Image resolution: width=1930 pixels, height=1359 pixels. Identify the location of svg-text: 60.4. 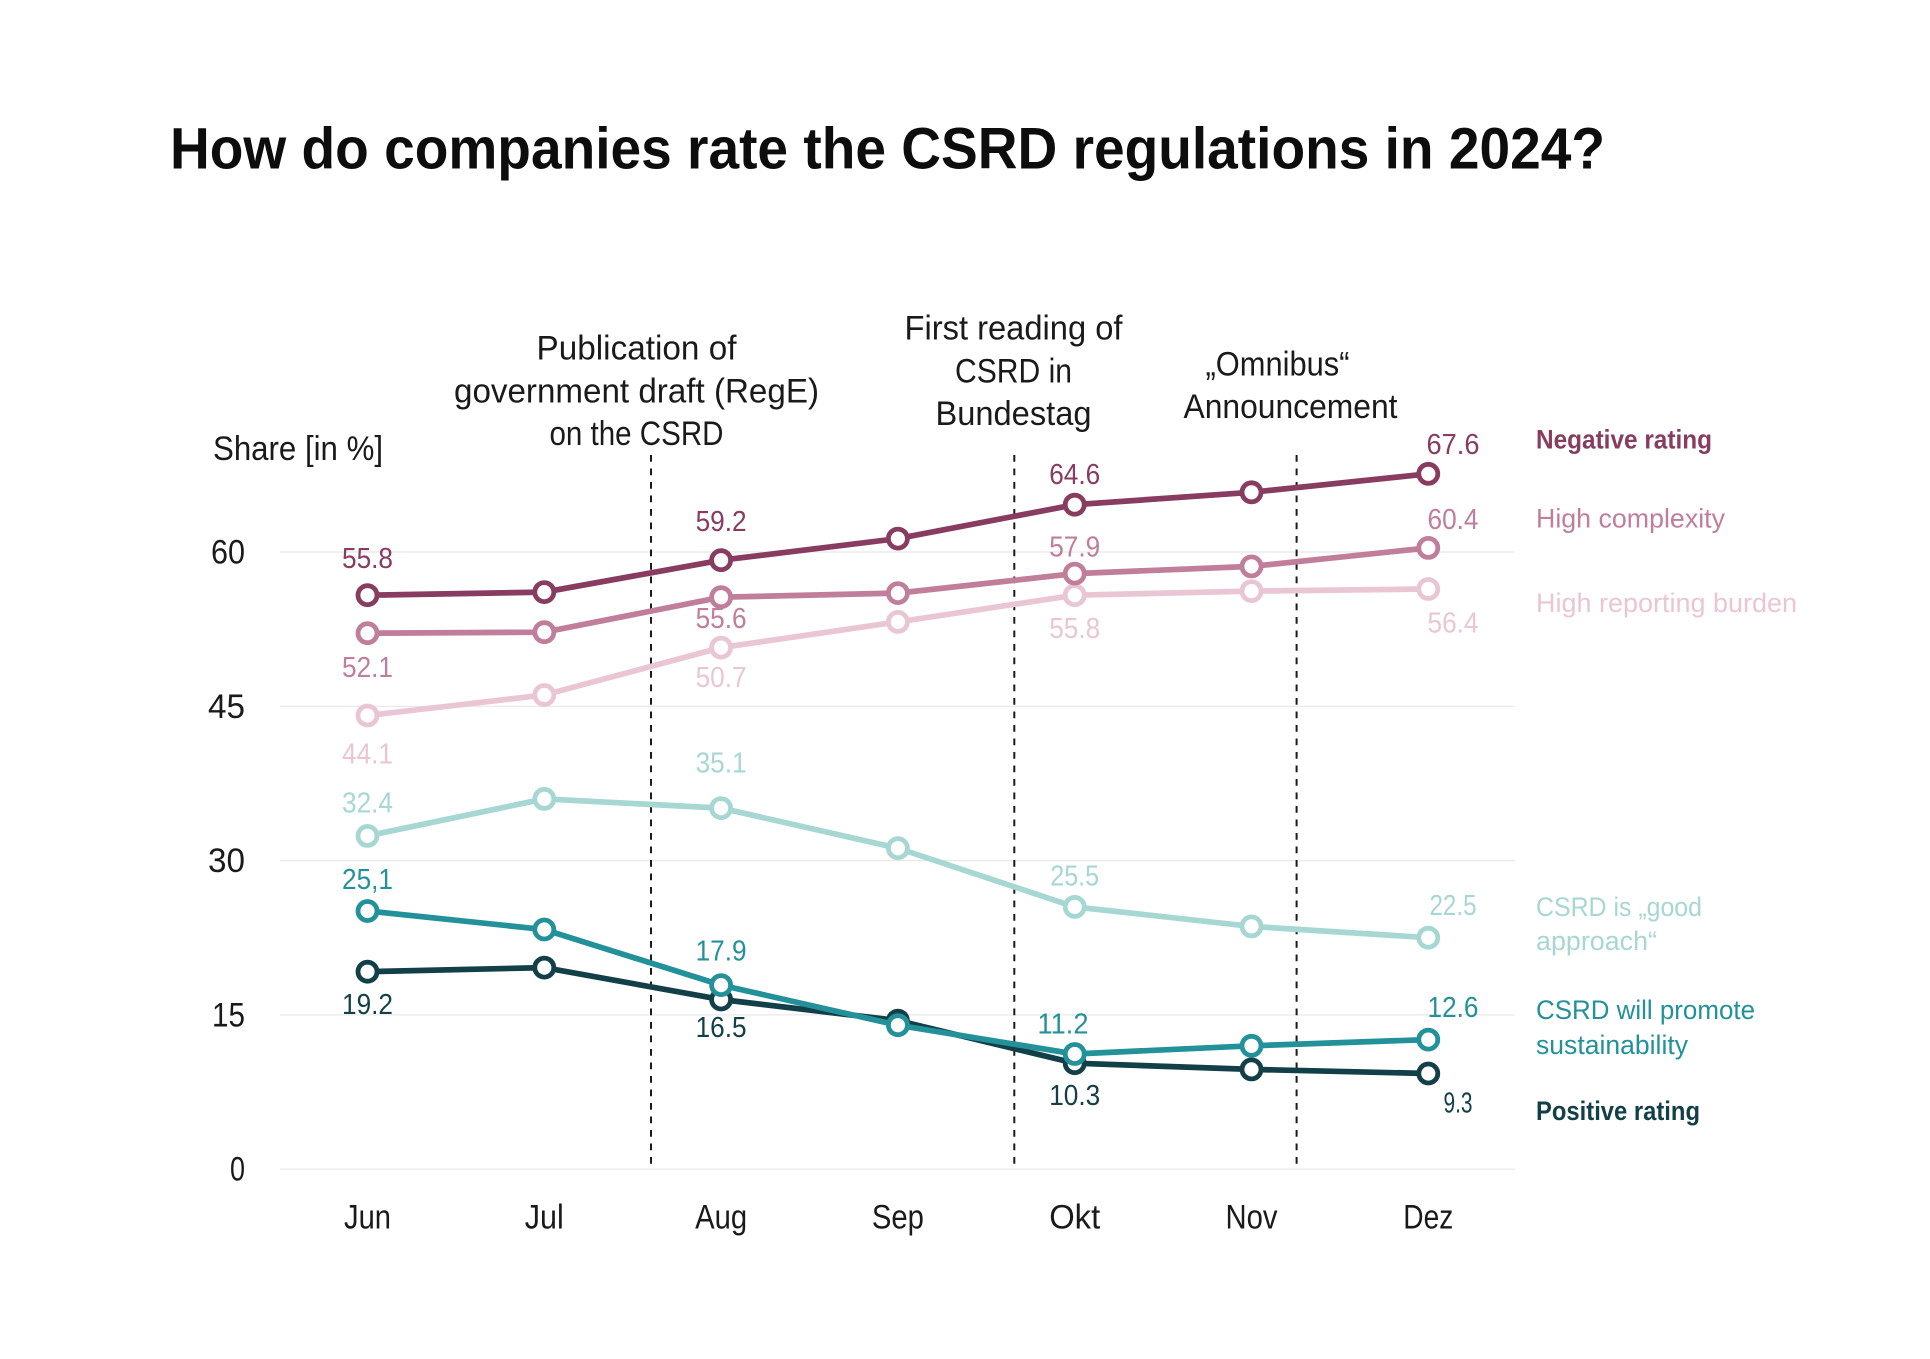
(1453, 520).